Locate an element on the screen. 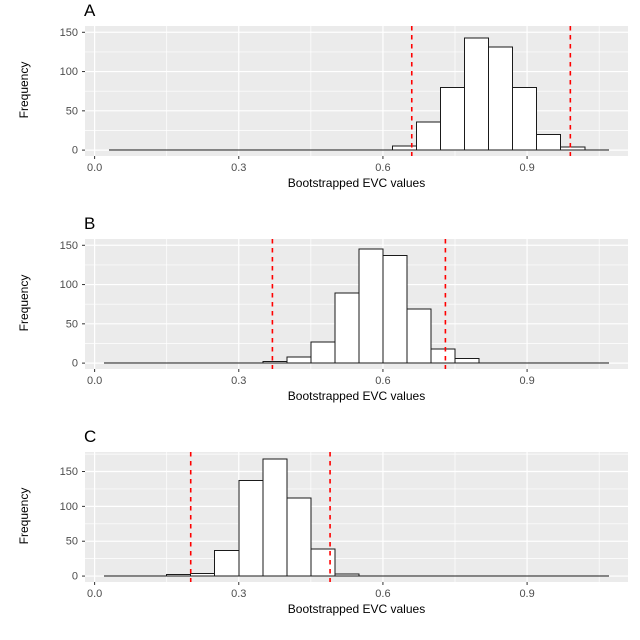  panel-letter-b: B is located at coordinates (90, 223).